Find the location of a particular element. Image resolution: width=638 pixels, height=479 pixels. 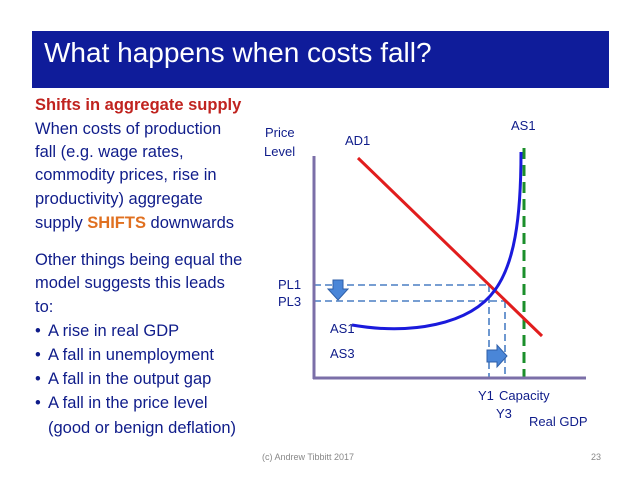

as3-label: AS3 is located at coordinates (342, 353).